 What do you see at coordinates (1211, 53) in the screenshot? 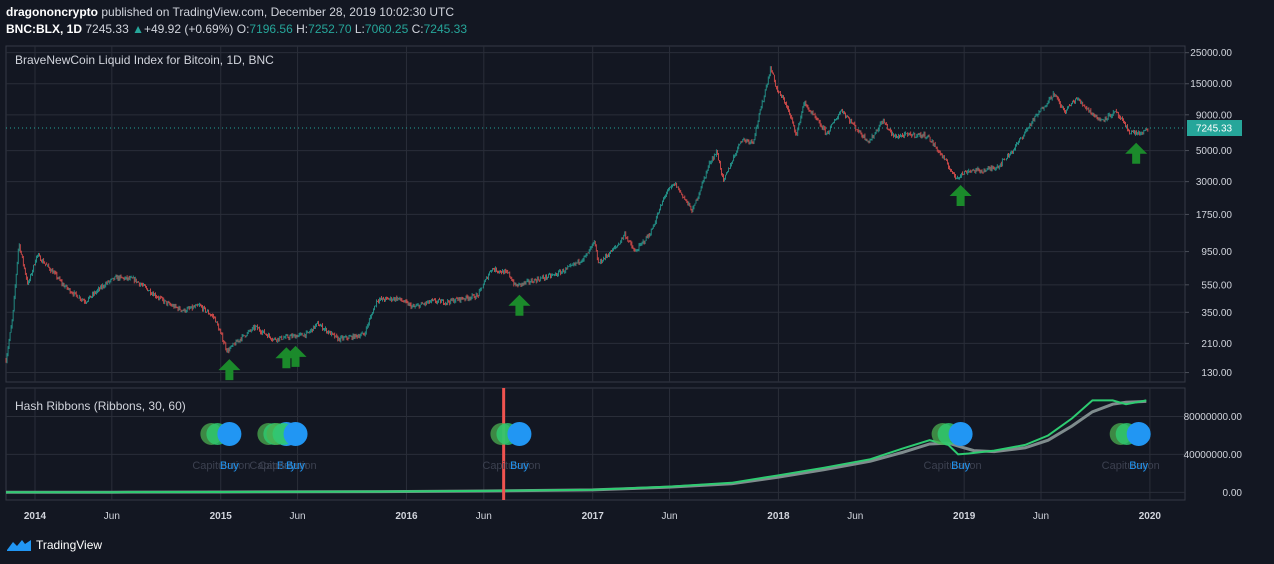
I see `price-tick-label: 25000.00` at bounding box center [1211, 53].